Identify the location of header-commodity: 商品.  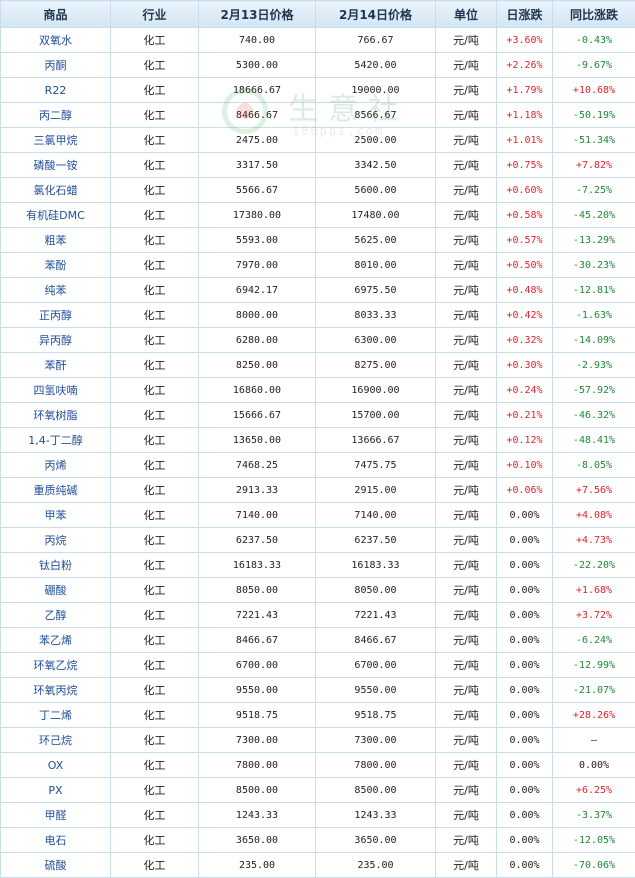
(55, 14).